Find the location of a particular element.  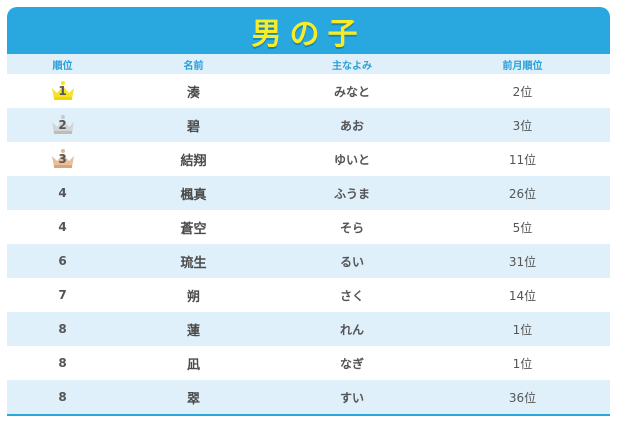

reading-cell: あお is located at coordinates (351, 125).